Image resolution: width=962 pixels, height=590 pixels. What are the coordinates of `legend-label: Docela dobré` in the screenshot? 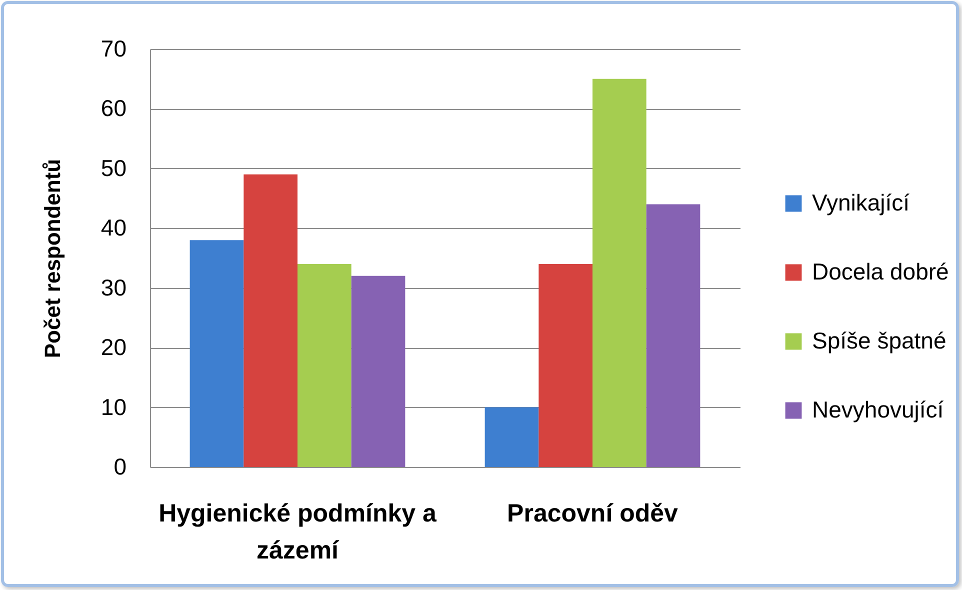 It's located at (880, 271).